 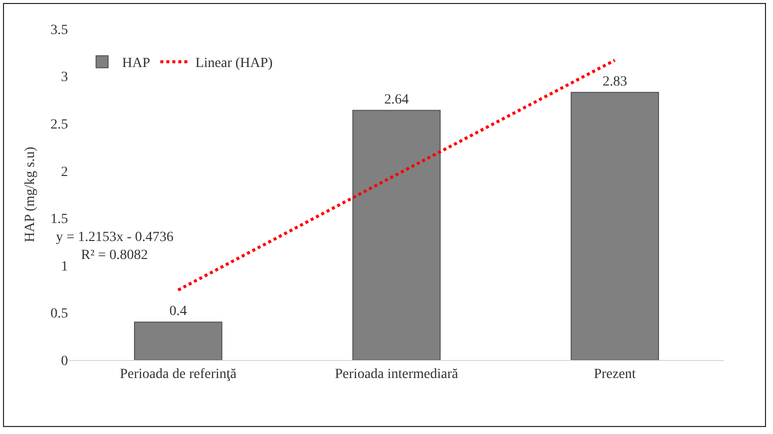 What do you see at coordinates (115, 237) in the screenshot?
I see `annotation: y = 1.2153x - 0.4736` at bounding box center [115, 237].